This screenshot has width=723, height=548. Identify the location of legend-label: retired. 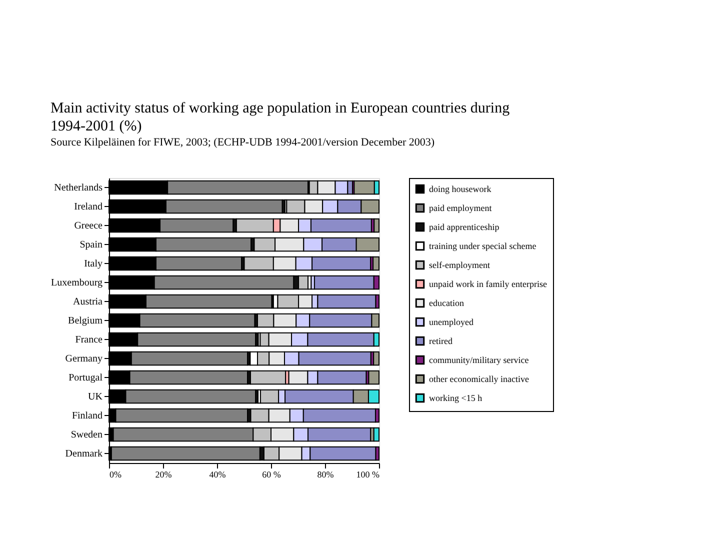
(441, 341).